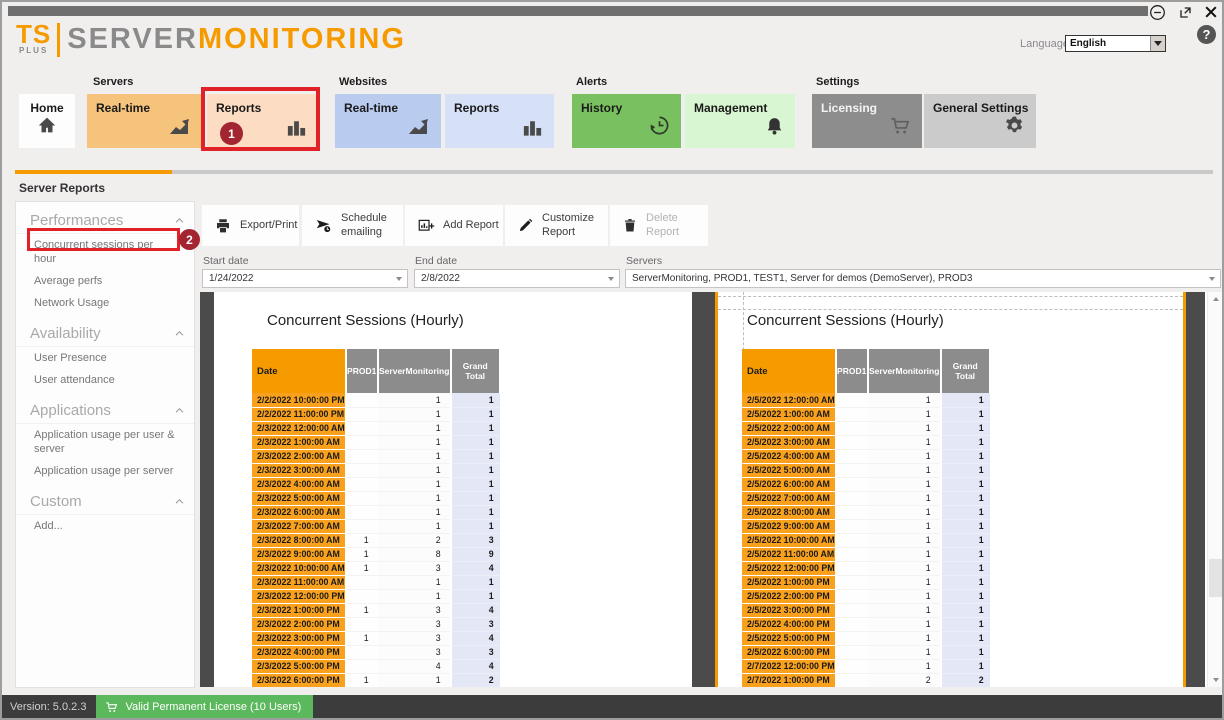  Describe the element at coordinates (47, 108) in the screenshot. I see `tab-label: Home` at that location.